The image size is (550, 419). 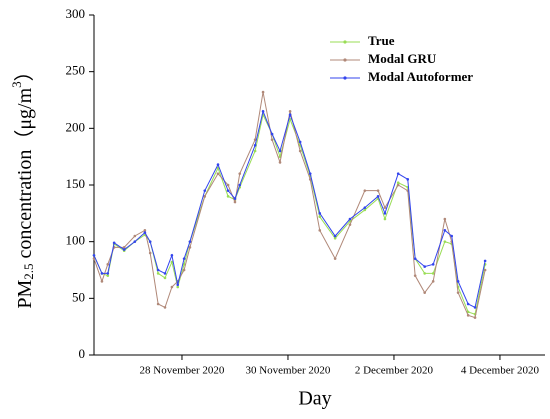 I want to click on y-tick-label: 50, so click(x=78, y=296).